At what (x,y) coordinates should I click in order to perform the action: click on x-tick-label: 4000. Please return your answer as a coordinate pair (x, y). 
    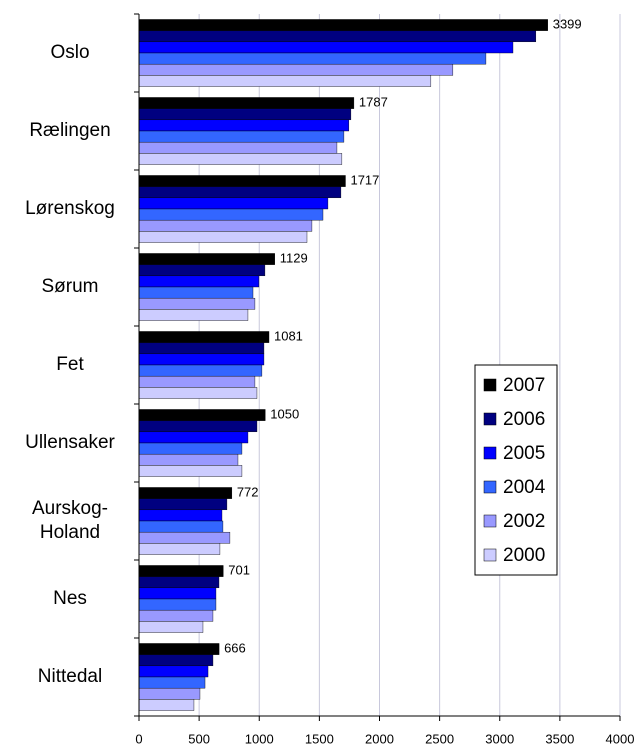
    Looking at the image, I should click on (620, 738).